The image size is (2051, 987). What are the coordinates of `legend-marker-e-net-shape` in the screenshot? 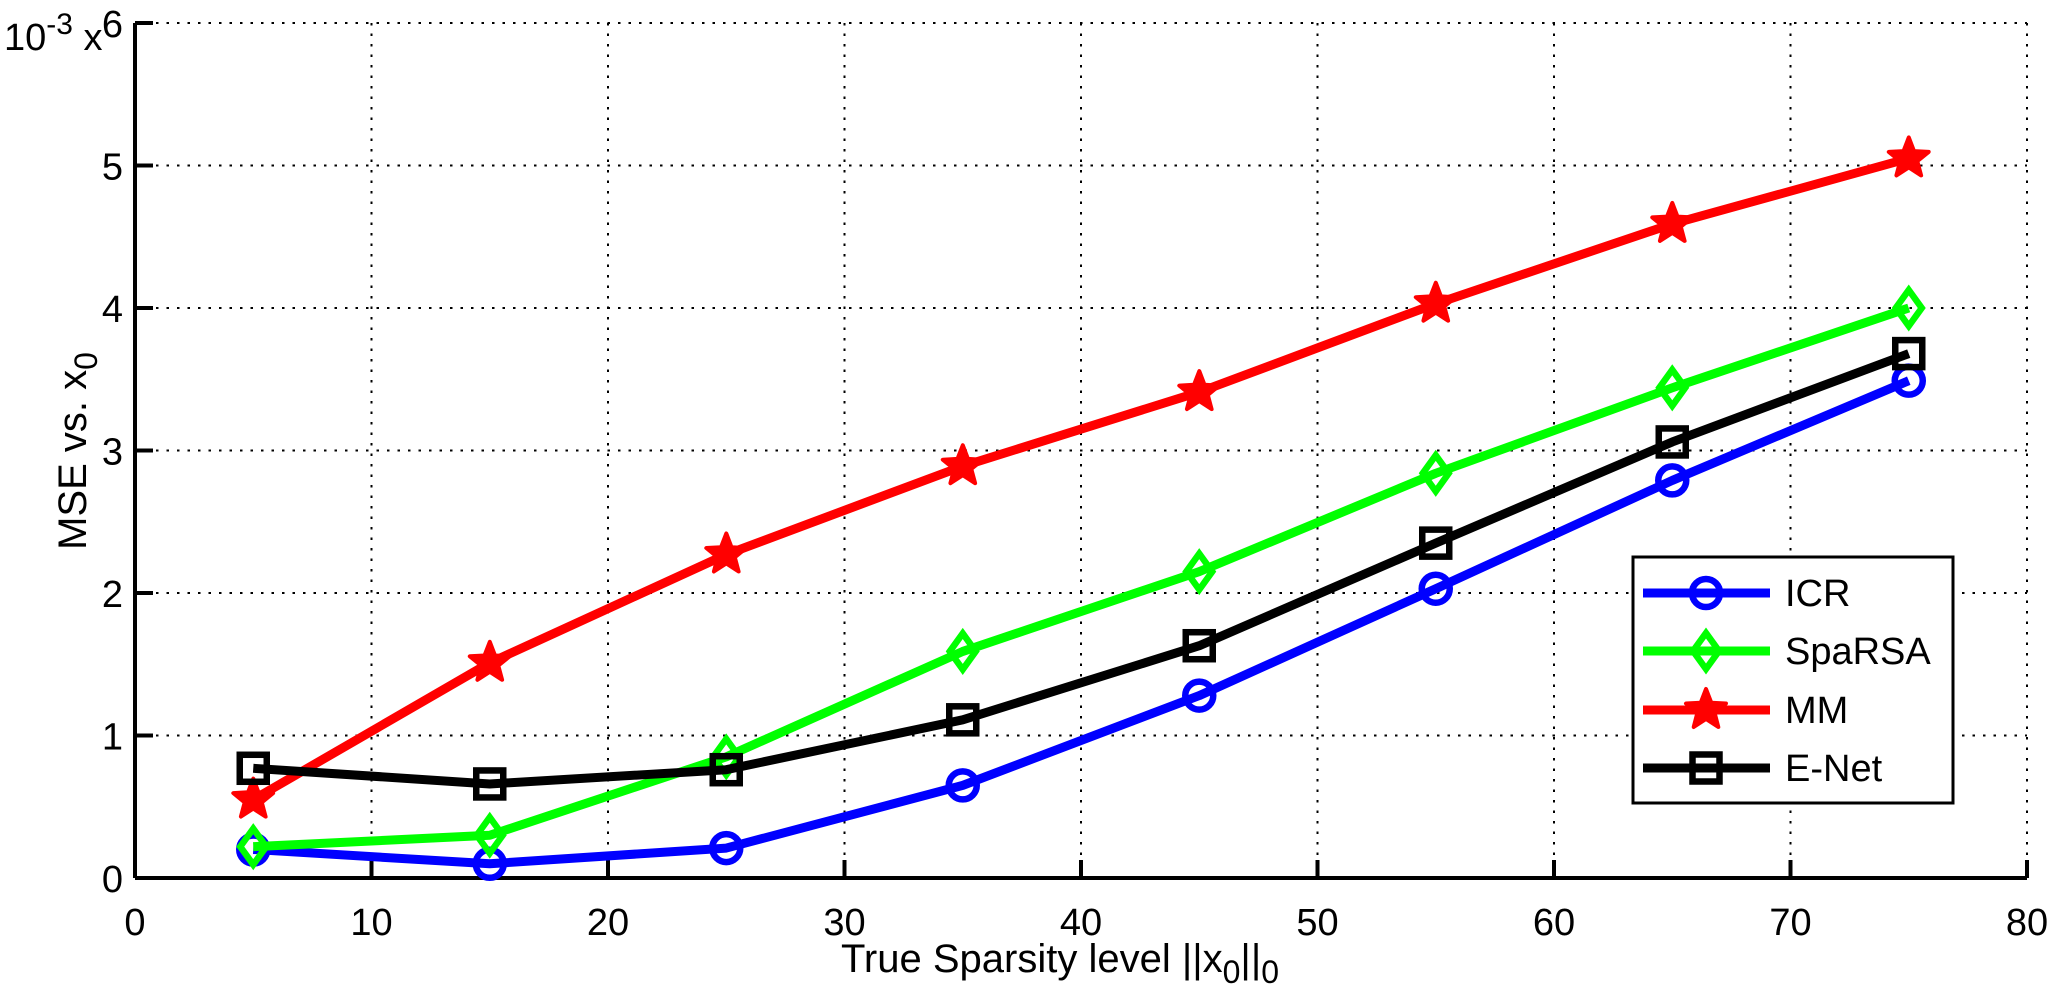 It's located at (1706, 768).